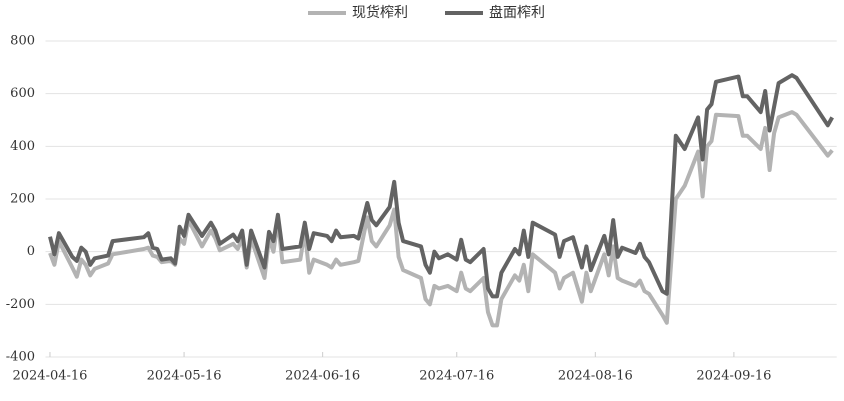  Describe the element at coordinates (22, 93) in the screenshot. I see `y-tick-label: 600` at that location.